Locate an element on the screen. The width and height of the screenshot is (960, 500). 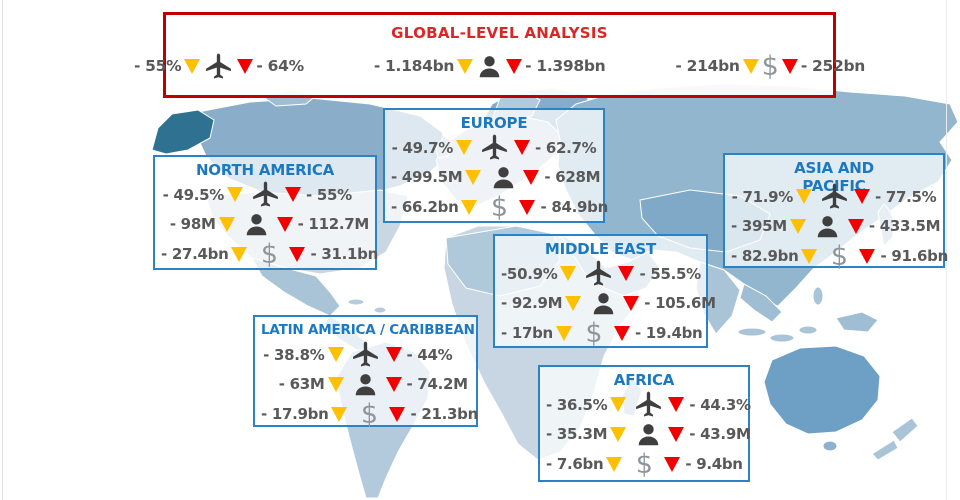
stat-value-to: - 91.6bn is located at coordinates (914, 256).